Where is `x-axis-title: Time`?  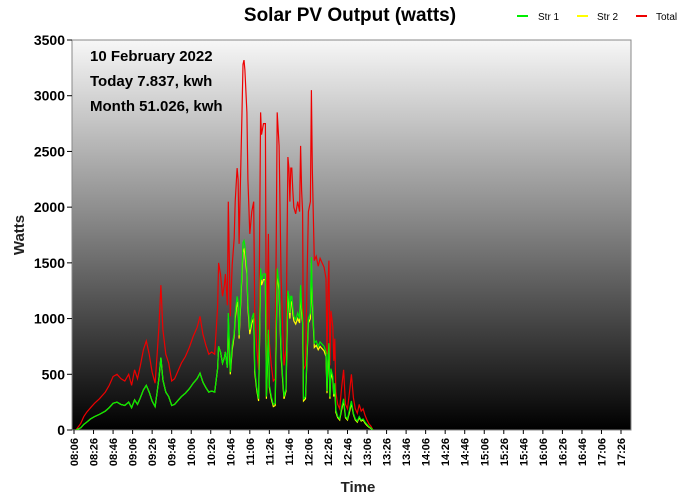 x-axis-title: Time is located at coordinates (358, 487).